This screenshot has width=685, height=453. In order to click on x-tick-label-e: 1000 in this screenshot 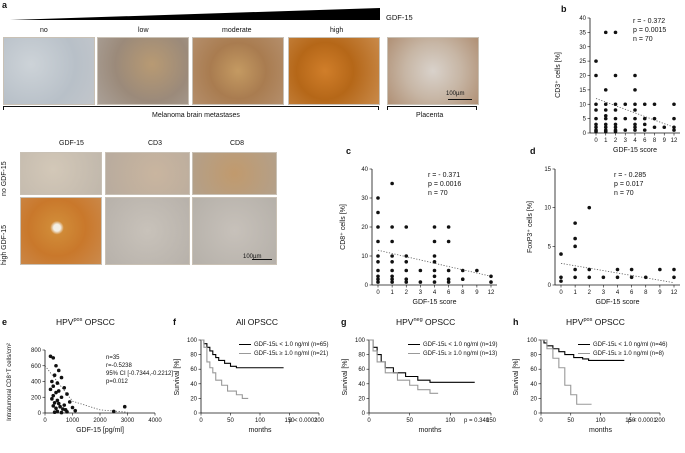, I will do `click(73, 421)`.